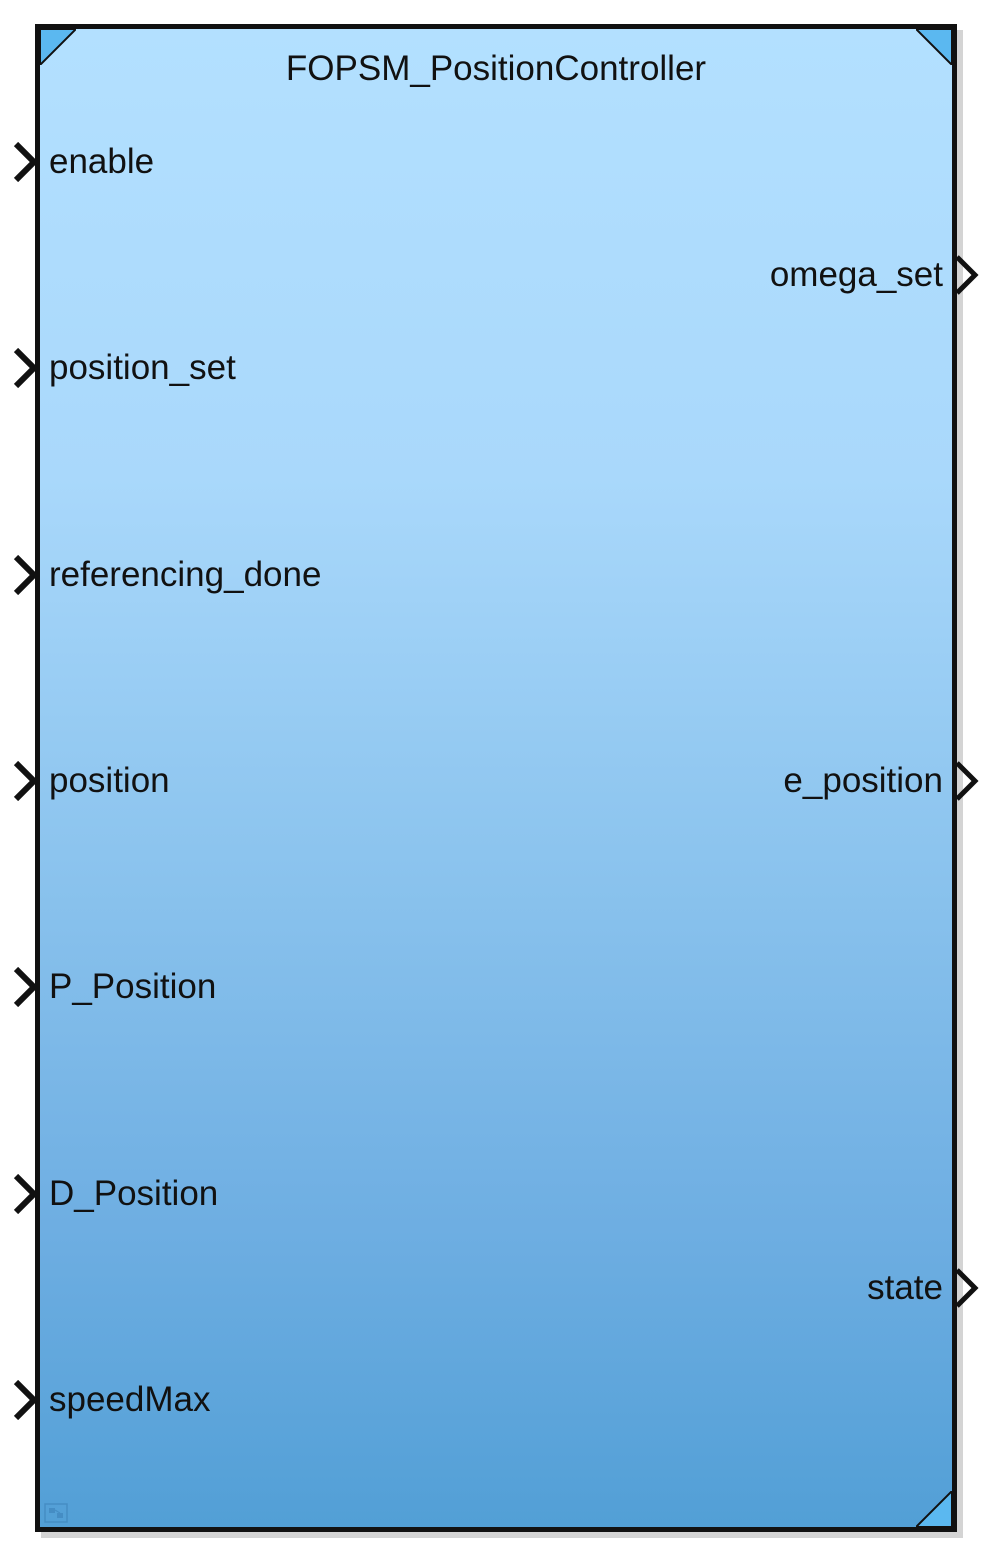 Image resolution: width=987 pixels, height=1549 pixels. I want to click on corner-marker-top-right, so click(934, 47).